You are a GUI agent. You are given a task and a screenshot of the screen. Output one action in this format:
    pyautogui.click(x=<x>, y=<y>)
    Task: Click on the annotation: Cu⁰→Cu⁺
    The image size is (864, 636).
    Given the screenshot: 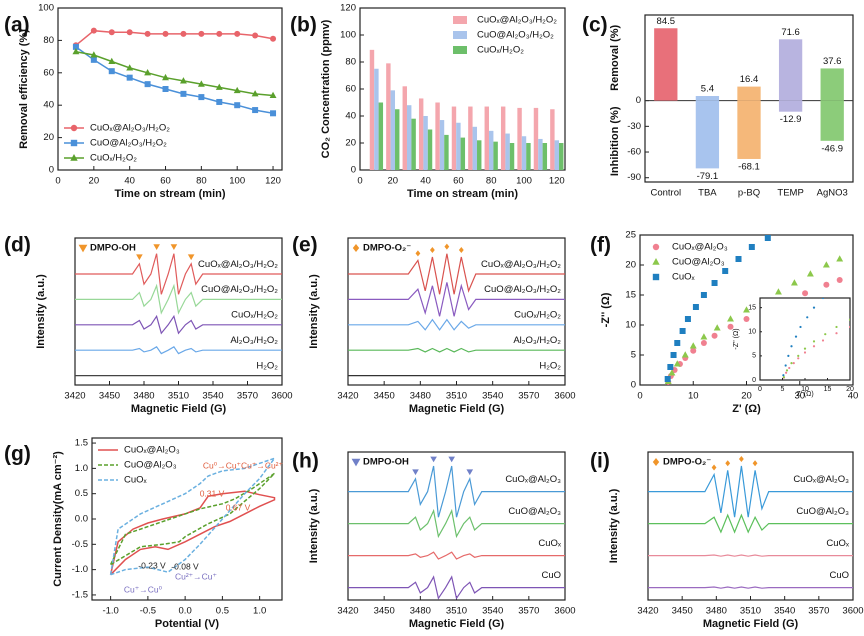 What is the action you would take?
    pyautogui.click(x=222, y=465)
    